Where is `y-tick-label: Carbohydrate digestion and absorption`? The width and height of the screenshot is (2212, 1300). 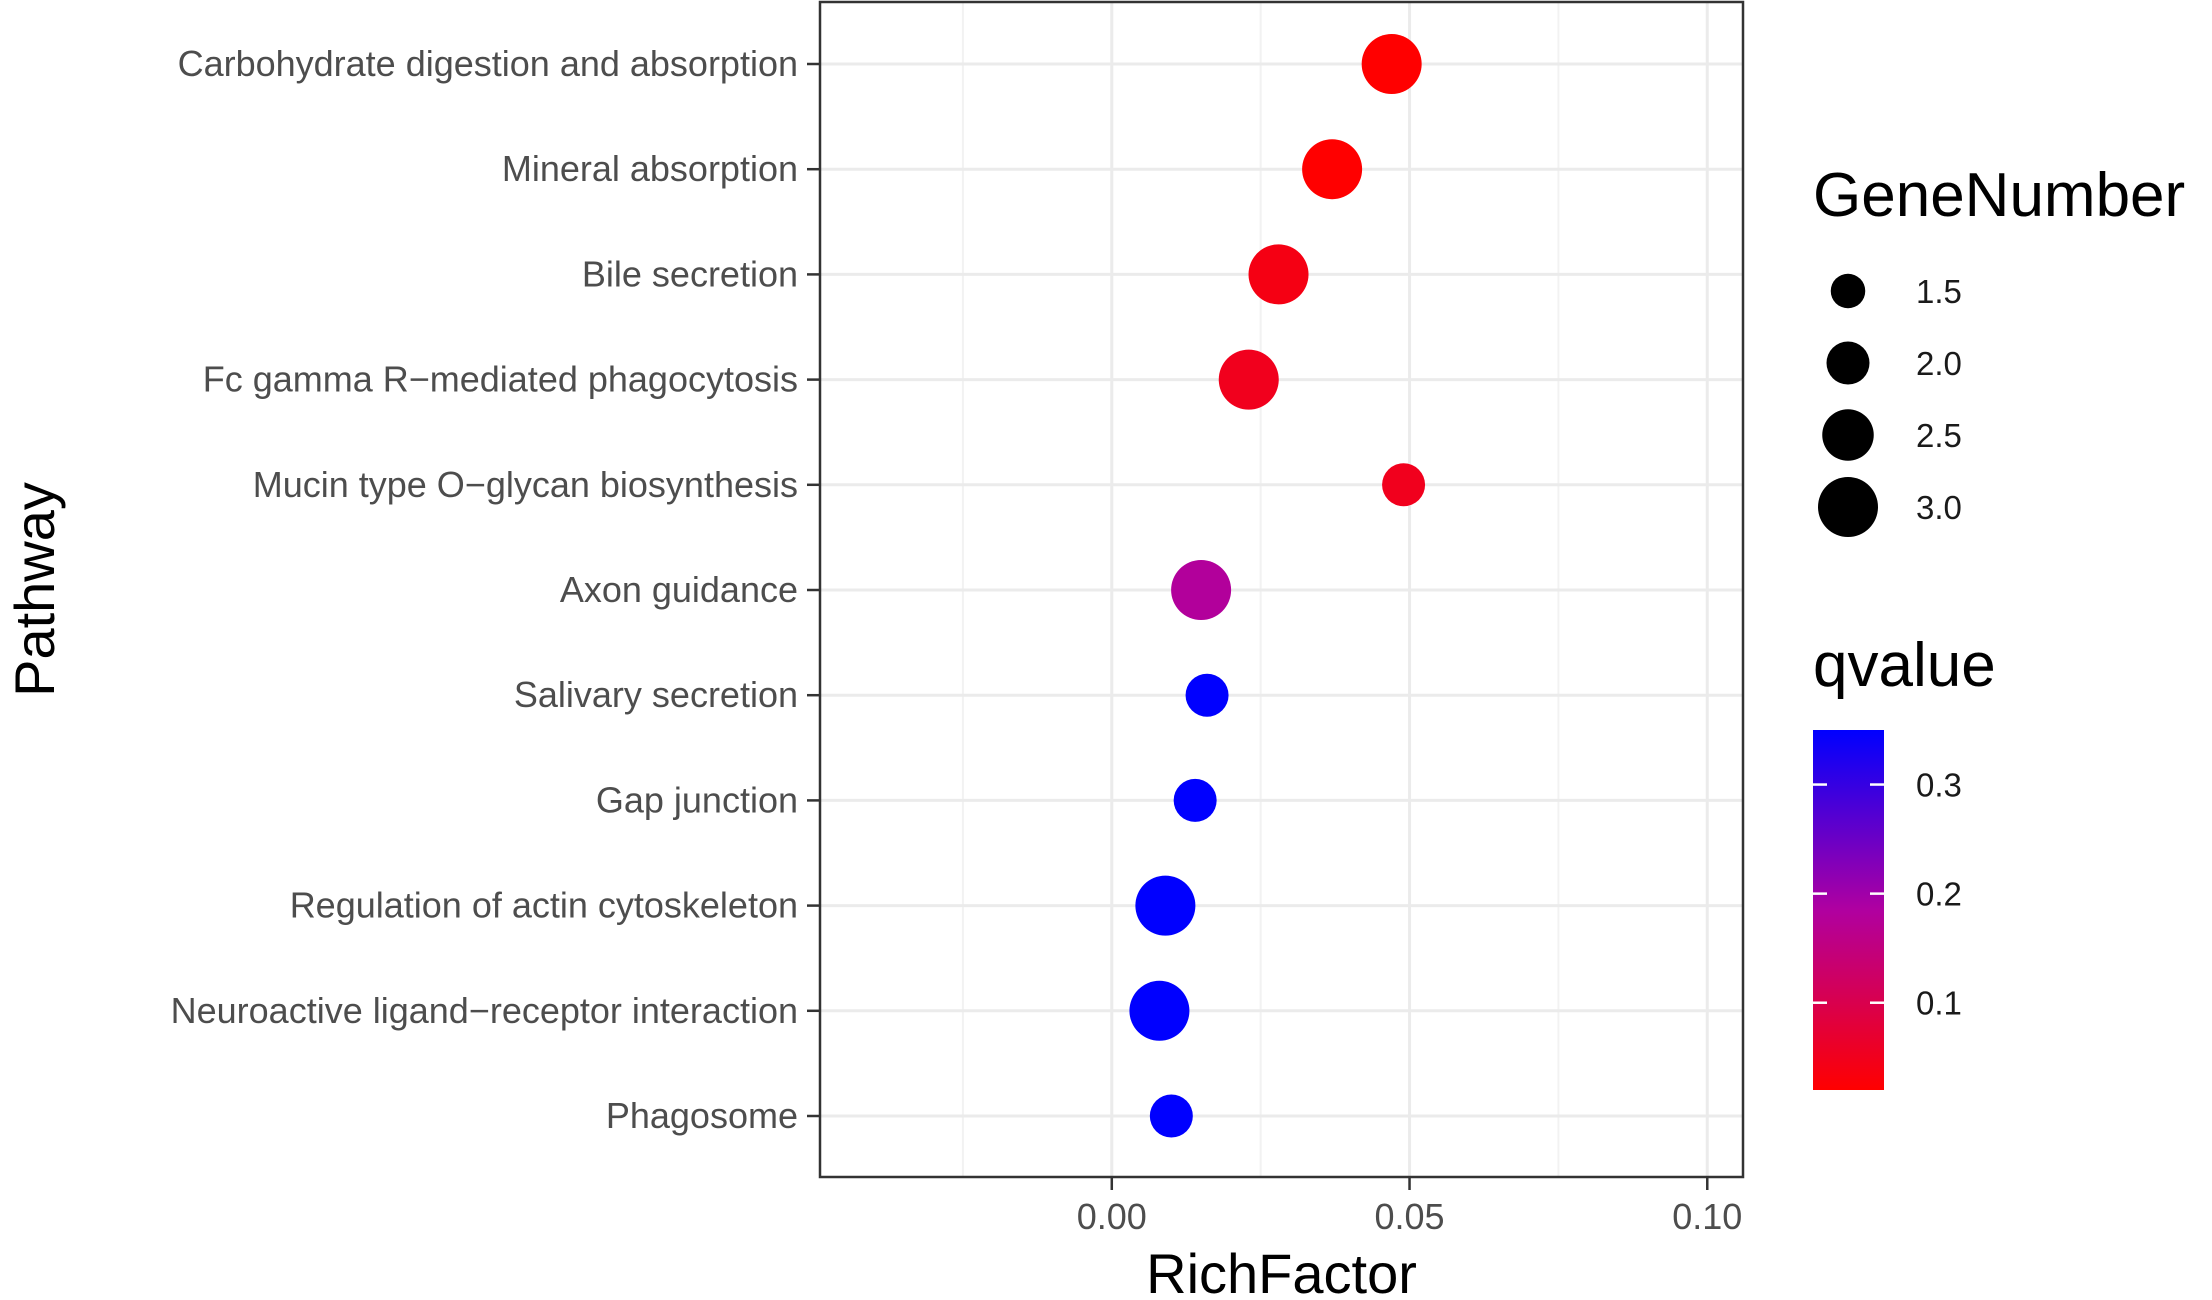 y-tick-label: Carbohydrate digestion and absorption is located at coordinates (488, 63).